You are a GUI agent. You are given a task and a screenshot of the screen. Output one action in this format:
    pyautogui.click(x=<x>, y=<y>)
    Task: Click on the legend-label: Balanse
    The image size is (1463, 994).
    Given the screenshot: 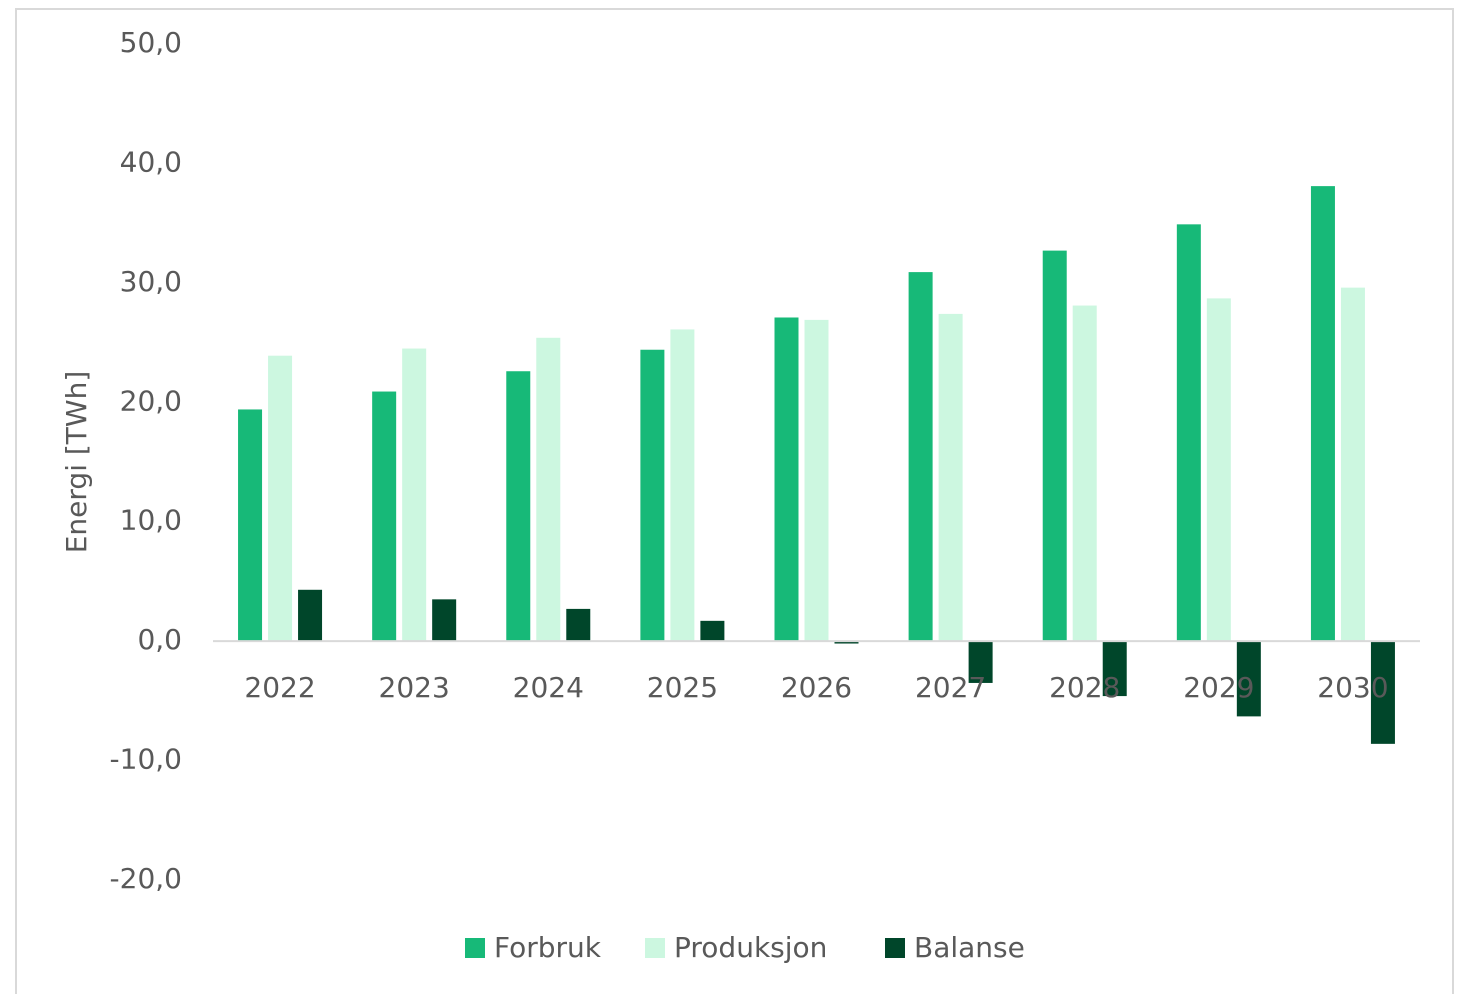 What is the action you would take?
    pyautogui.click(x=969, y=947)
    